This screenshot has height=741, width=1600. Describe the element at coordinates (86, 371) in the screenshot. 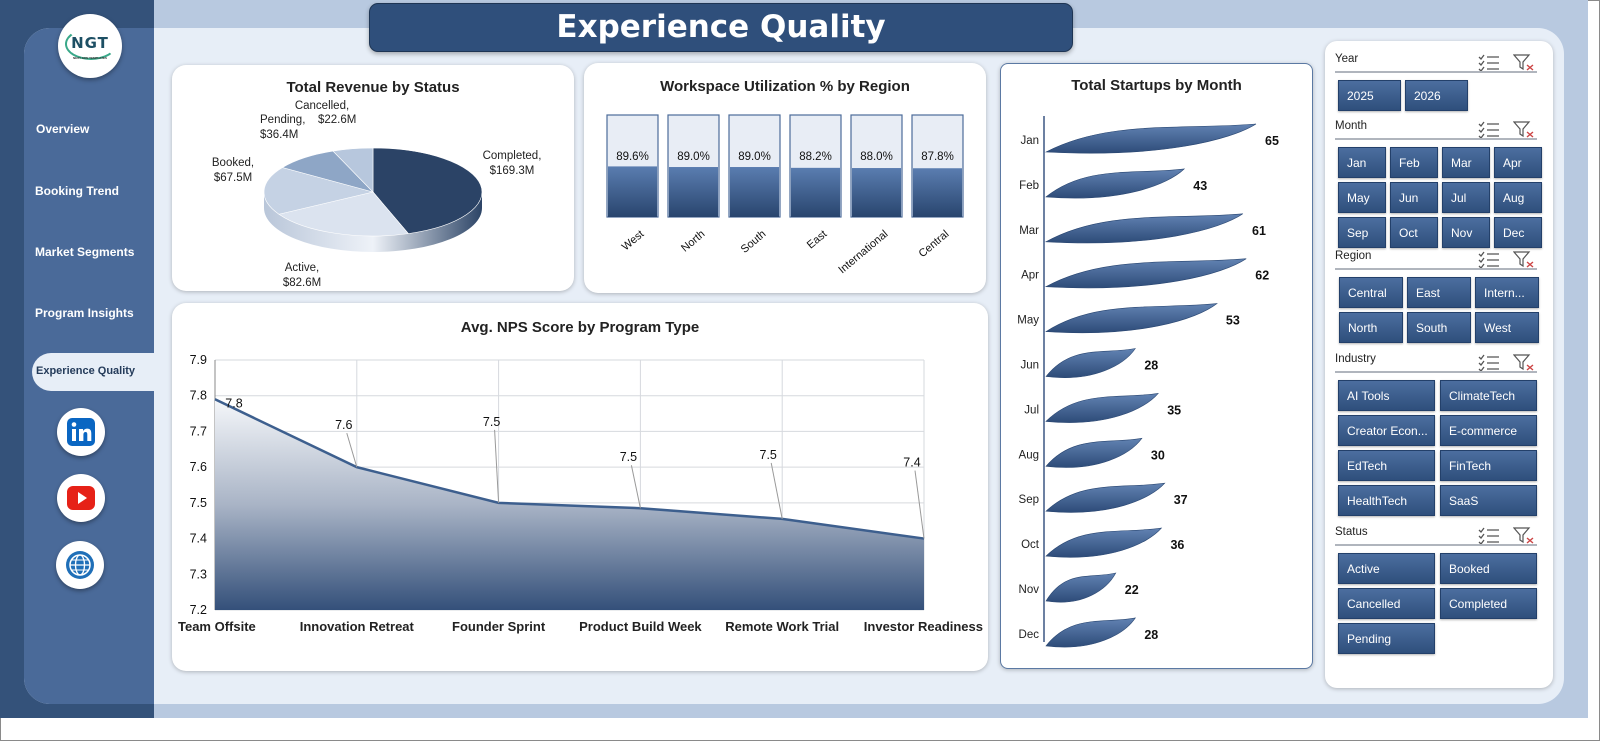

I see `nav-experience-quality-label: Experience Quality` at that location.